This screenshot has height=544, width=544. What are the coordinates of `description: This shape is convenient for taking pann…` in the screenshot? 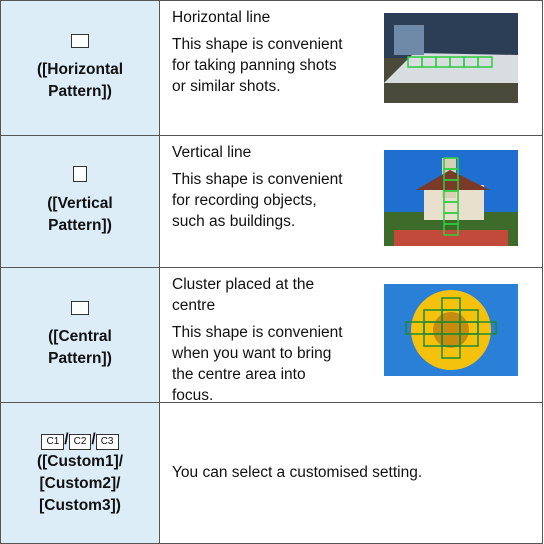 It's located at (257, 65).